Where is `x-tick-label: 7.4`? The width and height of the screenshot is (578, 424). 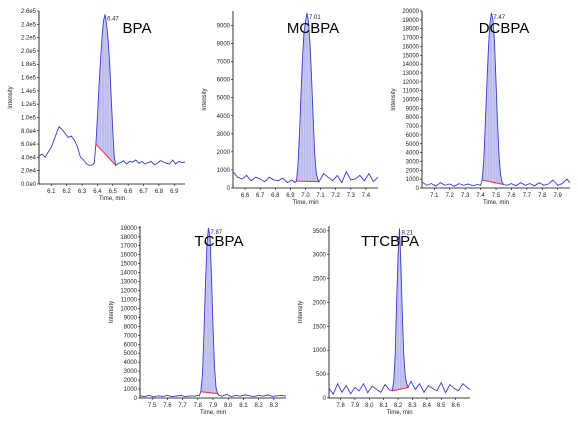 x-tick-label: 7.4 is located at coordinates (480, 196).